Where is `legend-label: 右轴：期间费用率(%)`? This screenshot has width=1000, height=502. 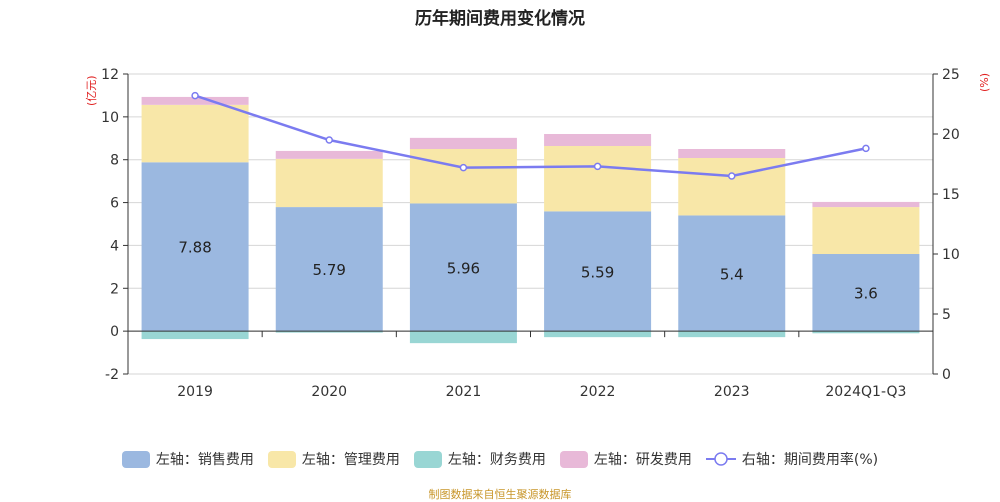 legend-label: 右轴：期间费用率(%) is located at coordinates (810, 460).